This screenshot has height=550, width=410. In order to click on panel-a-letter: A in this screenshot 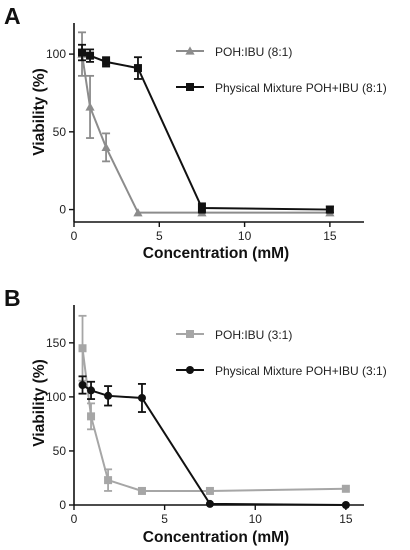, I will do `click(12, 16)`.